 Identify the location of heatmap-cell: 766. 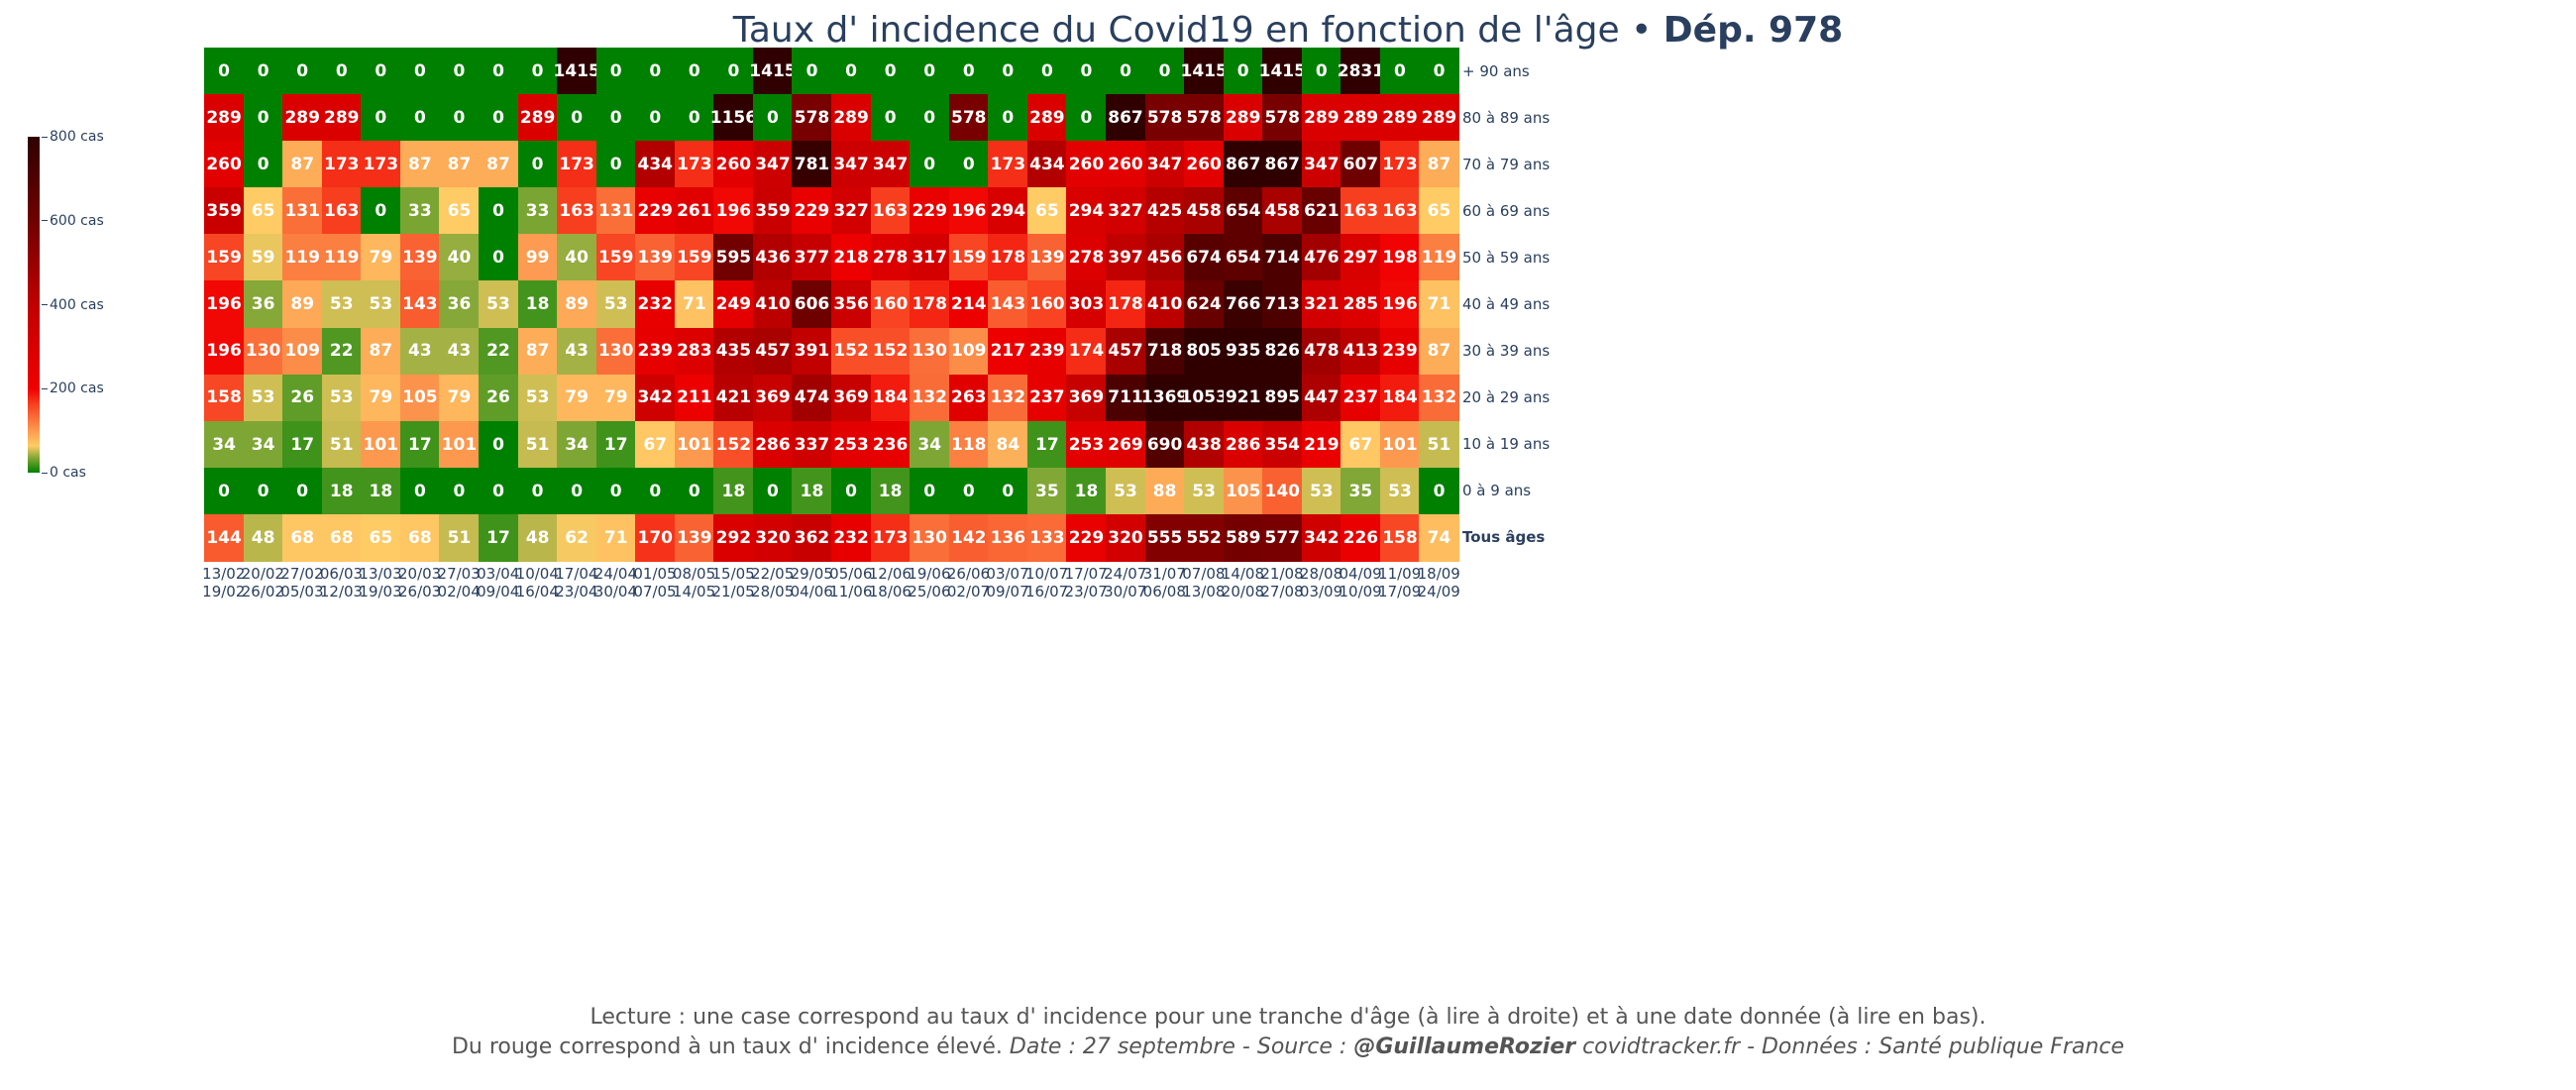
(1243, 304).